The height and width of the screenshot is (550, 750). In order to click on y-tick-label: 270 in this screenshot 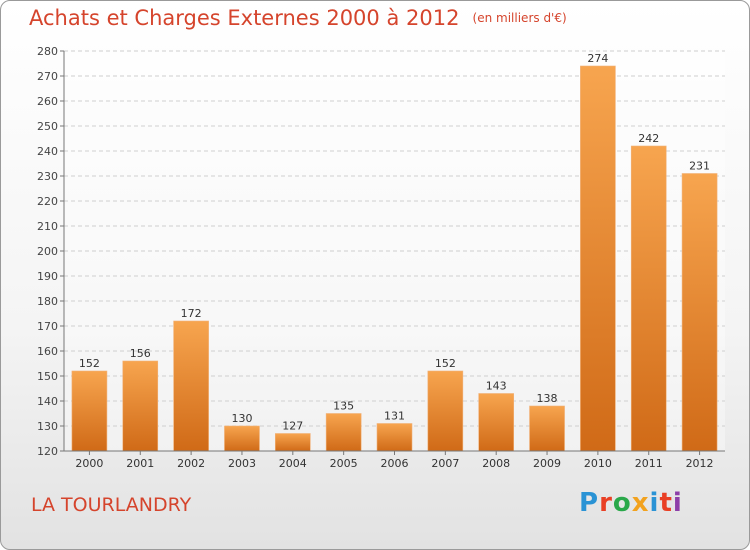, I will do `click(47, 76)`.